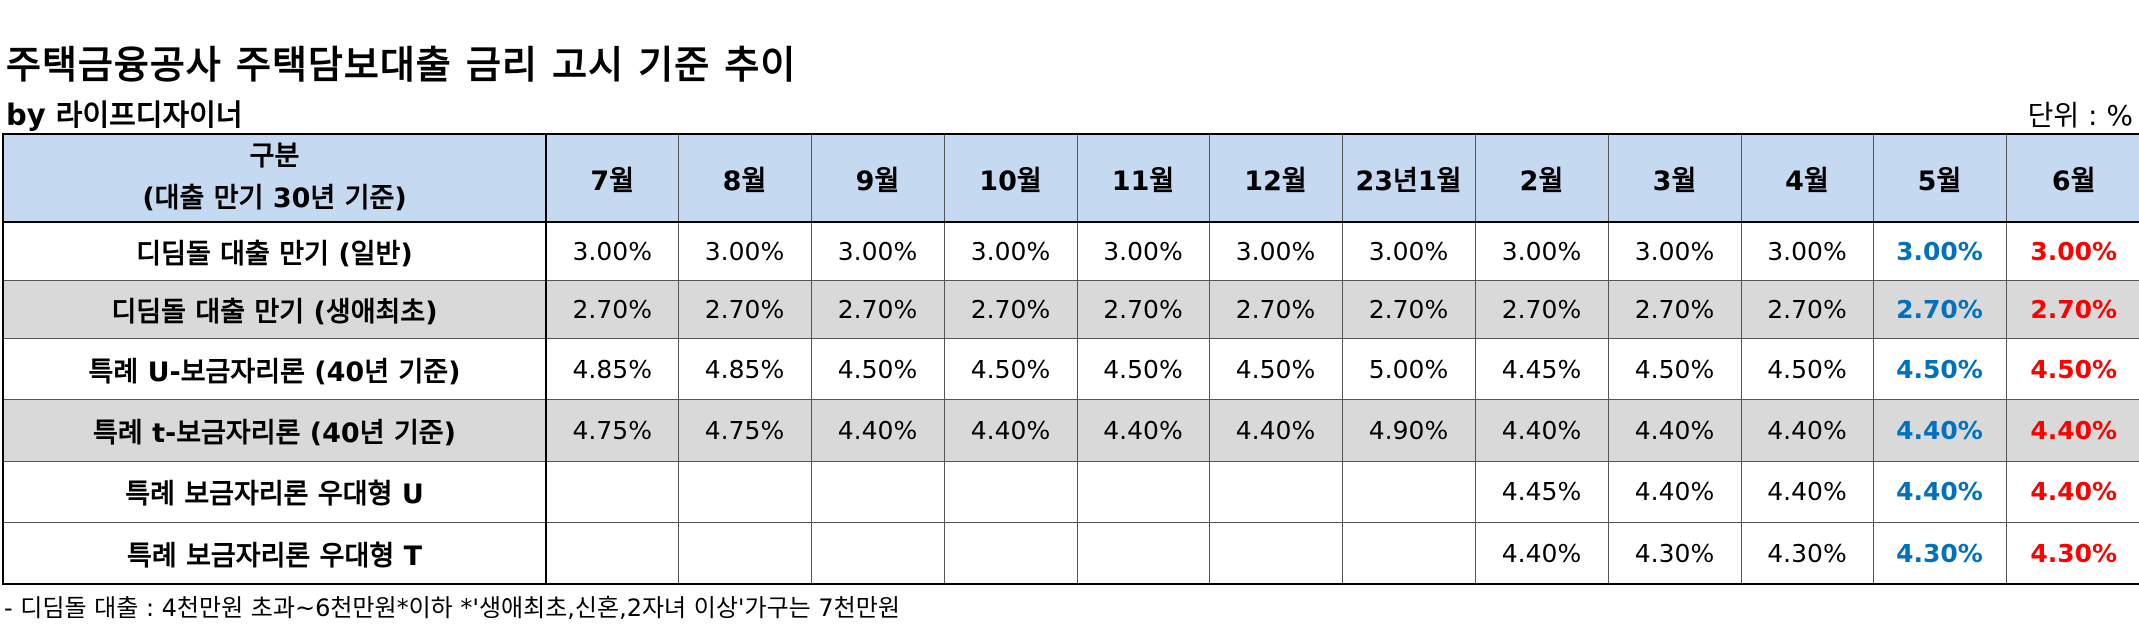 This screenshot has width=2139, height=629. I want to click on header-month: 4월, so click(1807, 178).